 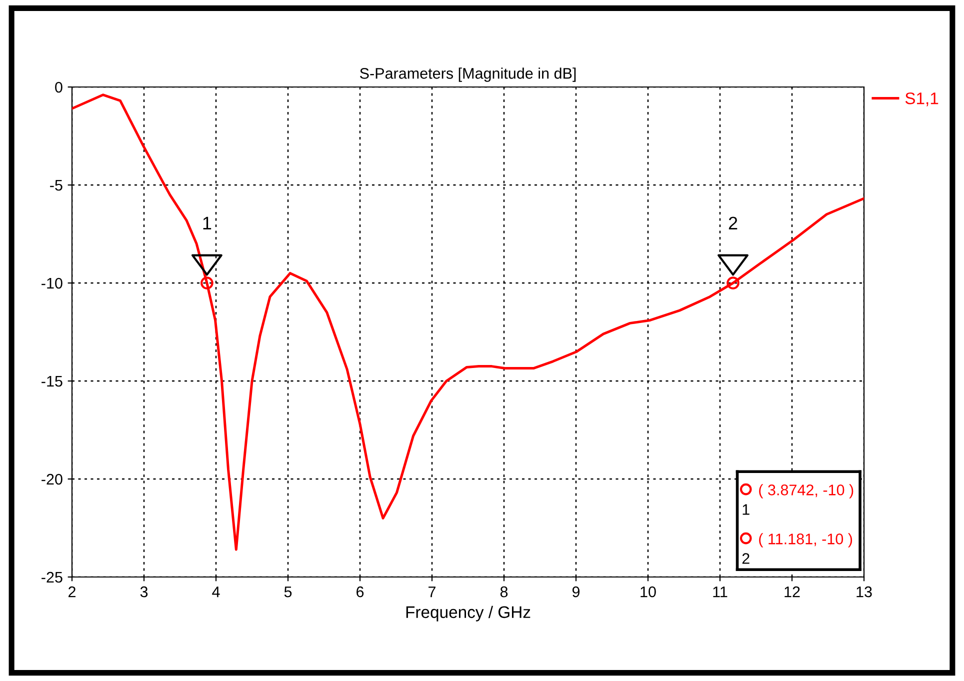 I want to click on x-tick-label: 2, so click(x=72, y=592).